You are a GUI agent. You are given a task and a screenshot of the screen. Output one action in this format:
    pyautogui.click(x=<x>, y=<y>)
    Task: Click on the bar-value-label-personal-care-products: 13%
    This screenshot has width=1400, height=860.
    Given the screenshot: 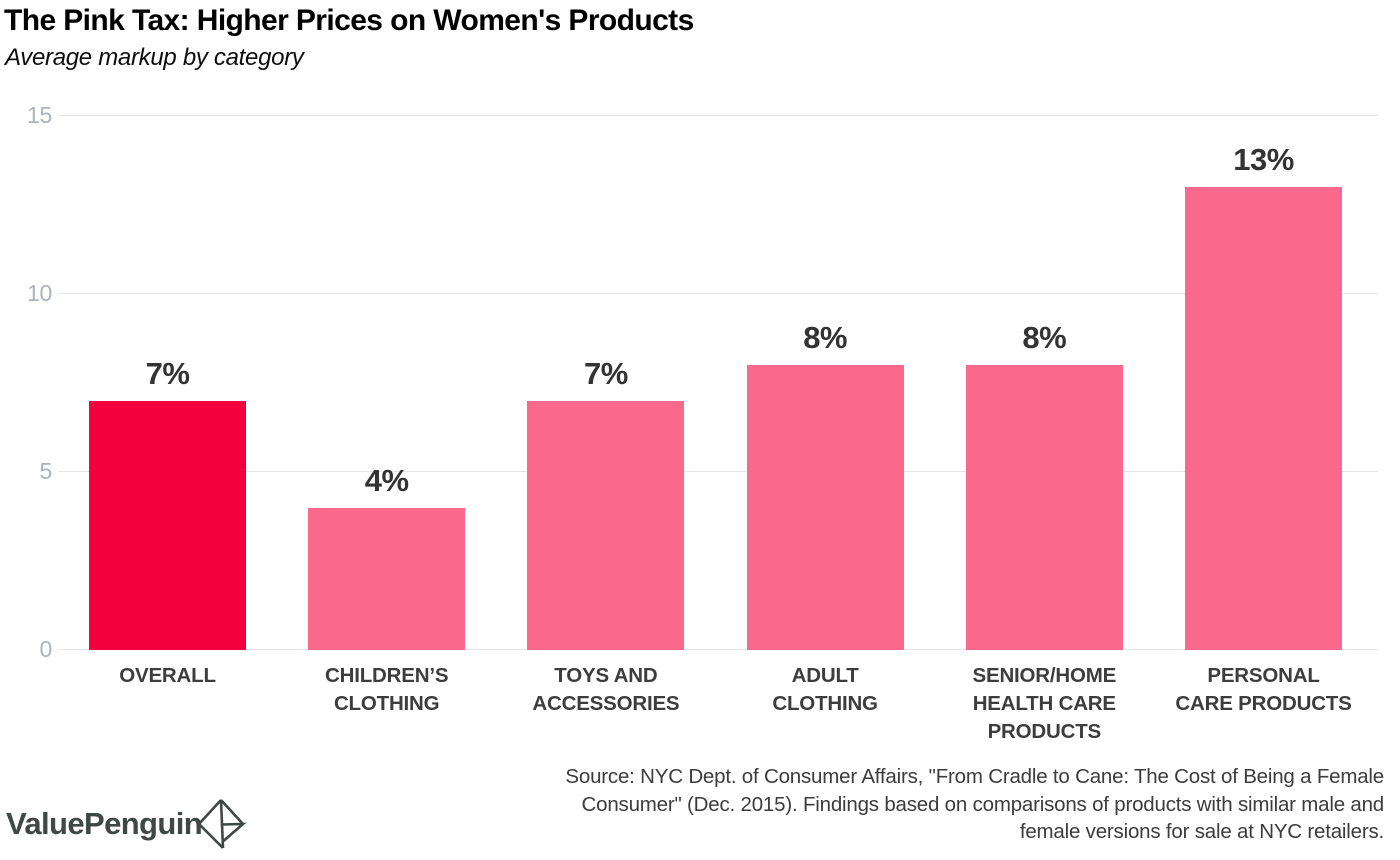 What is the action you would take?
    pyautogui.click(x=1263, y=160)
    